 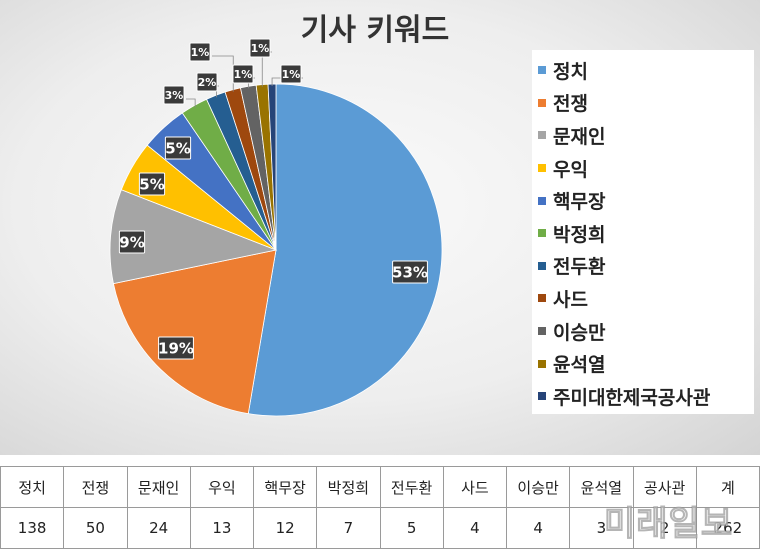 I want to click on data-label-전두환: 2%, so click(x=207, y=82).